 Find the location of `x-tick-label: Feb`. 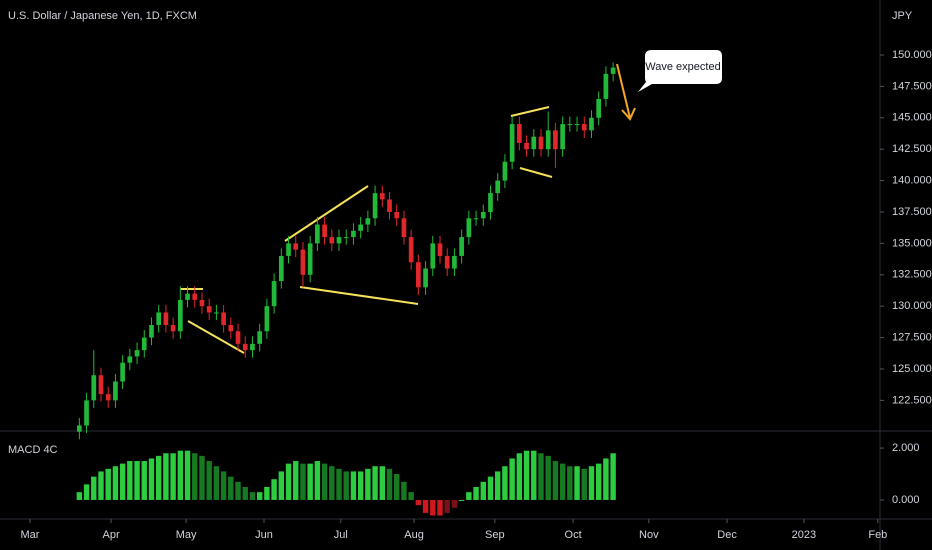

x-tick-label: Feb is located at coordinates (877, 535).